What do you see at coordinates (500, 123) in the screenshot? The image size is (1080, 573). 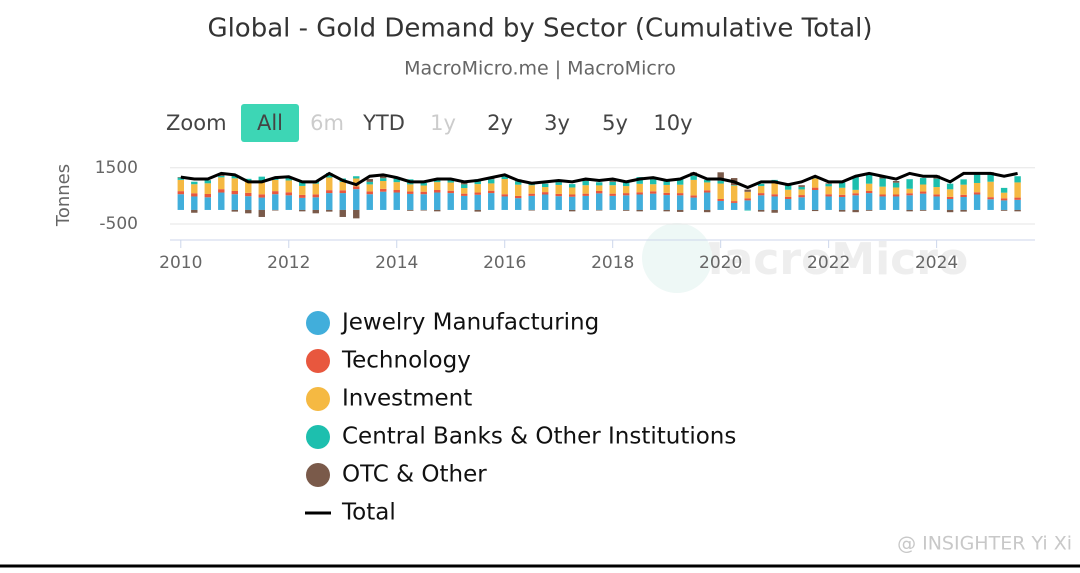 I see `zoom-button: 2y` at bounding box center [500, 123].